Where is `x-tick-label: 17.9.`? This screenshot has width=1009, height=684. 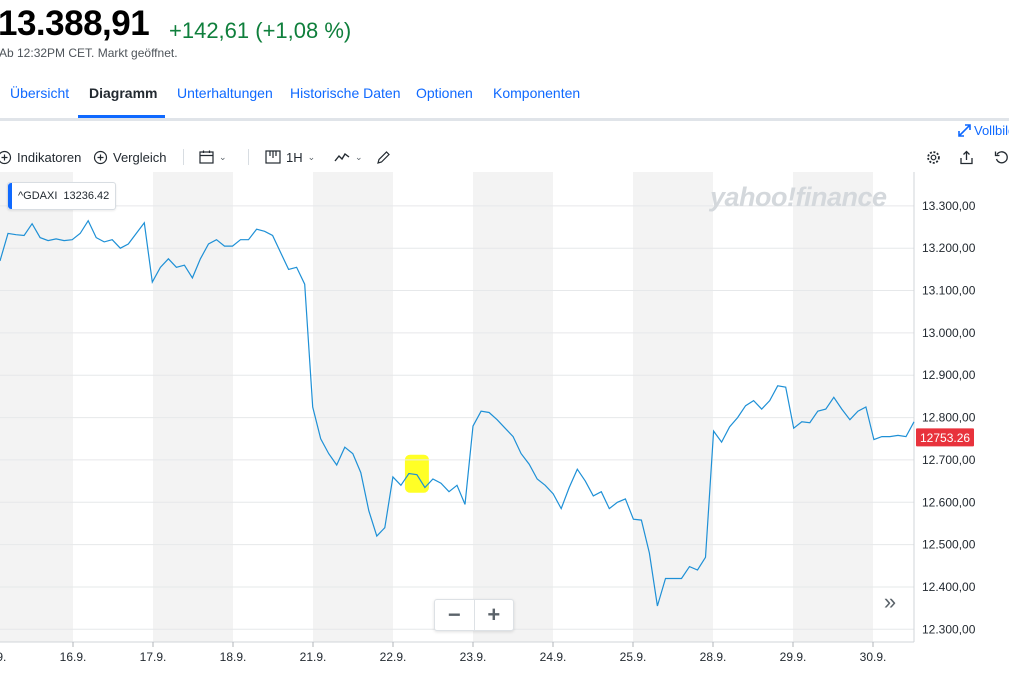
x-tick-label: 17.9. is located at coordinates (153, 657).